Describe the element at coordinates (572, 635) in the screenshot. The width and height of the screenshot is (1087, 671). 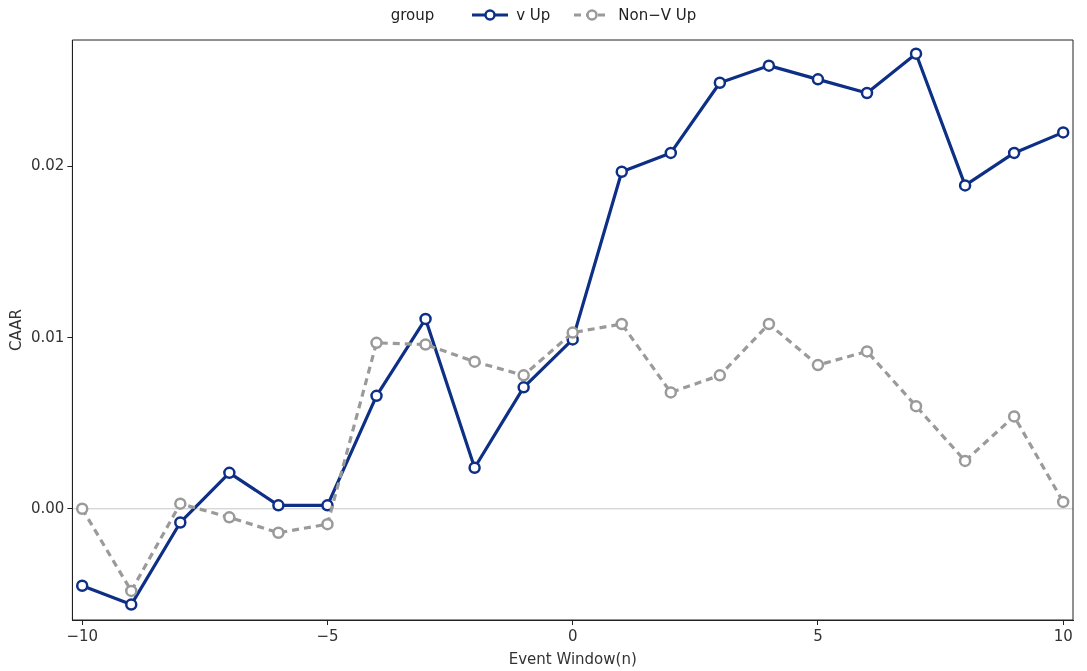
I see `x-tick-label: 0` at that location.